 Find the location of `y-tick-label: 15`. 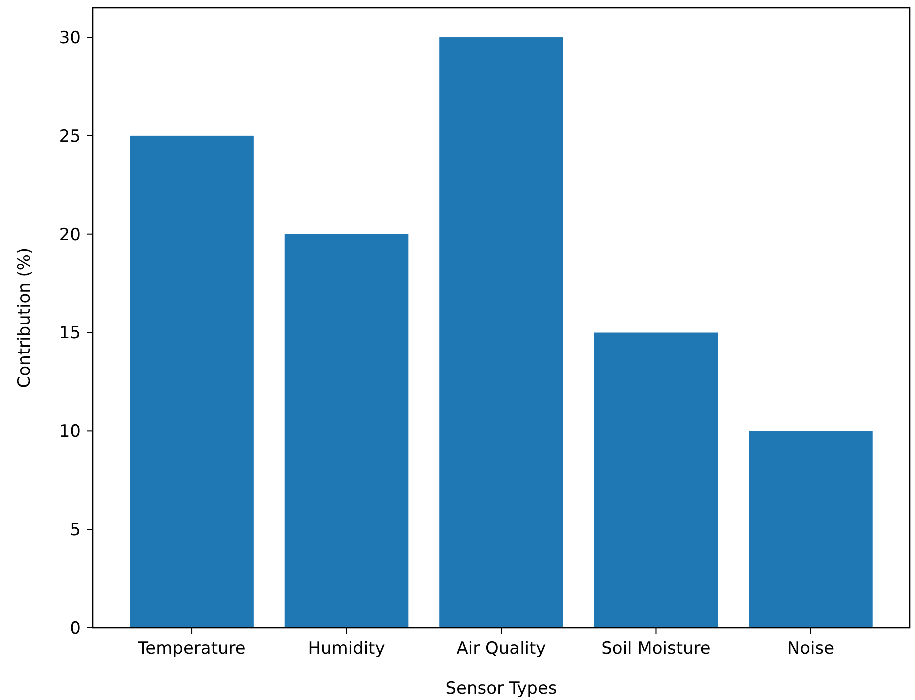

y-tick-label: 15 is located at coordinates (70, 334).